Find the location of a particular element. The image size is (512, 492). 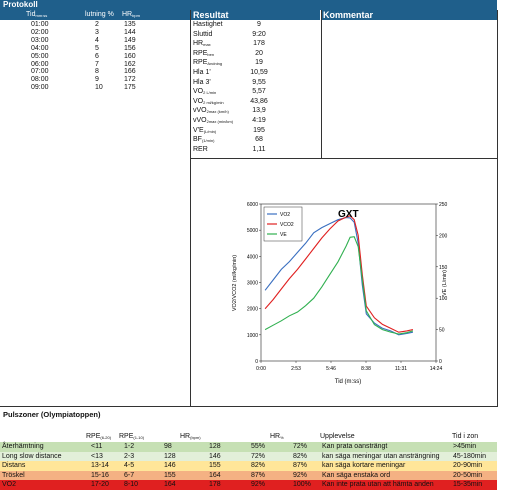

zone-rpe-a: 13-14 is located at coordinates (100, 466).